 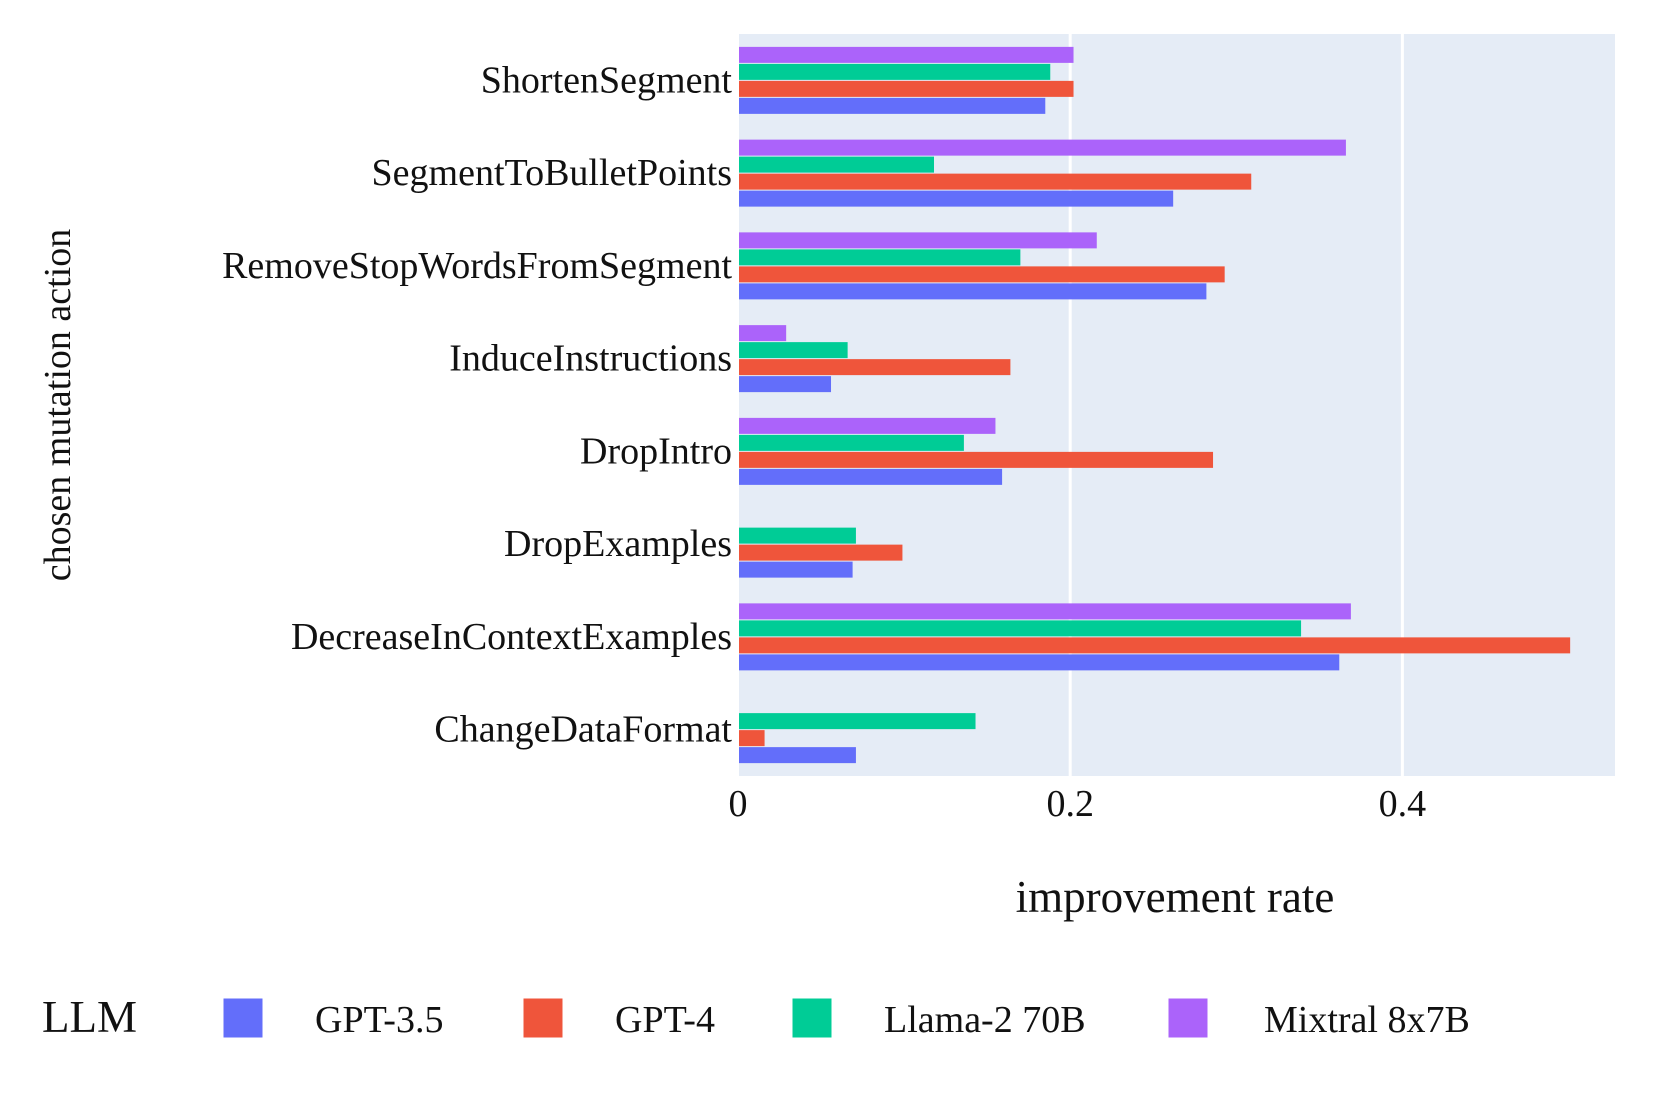 I want to click on x-tick-labels: 0 0.2 0.4, so click(x=1078, y=804).